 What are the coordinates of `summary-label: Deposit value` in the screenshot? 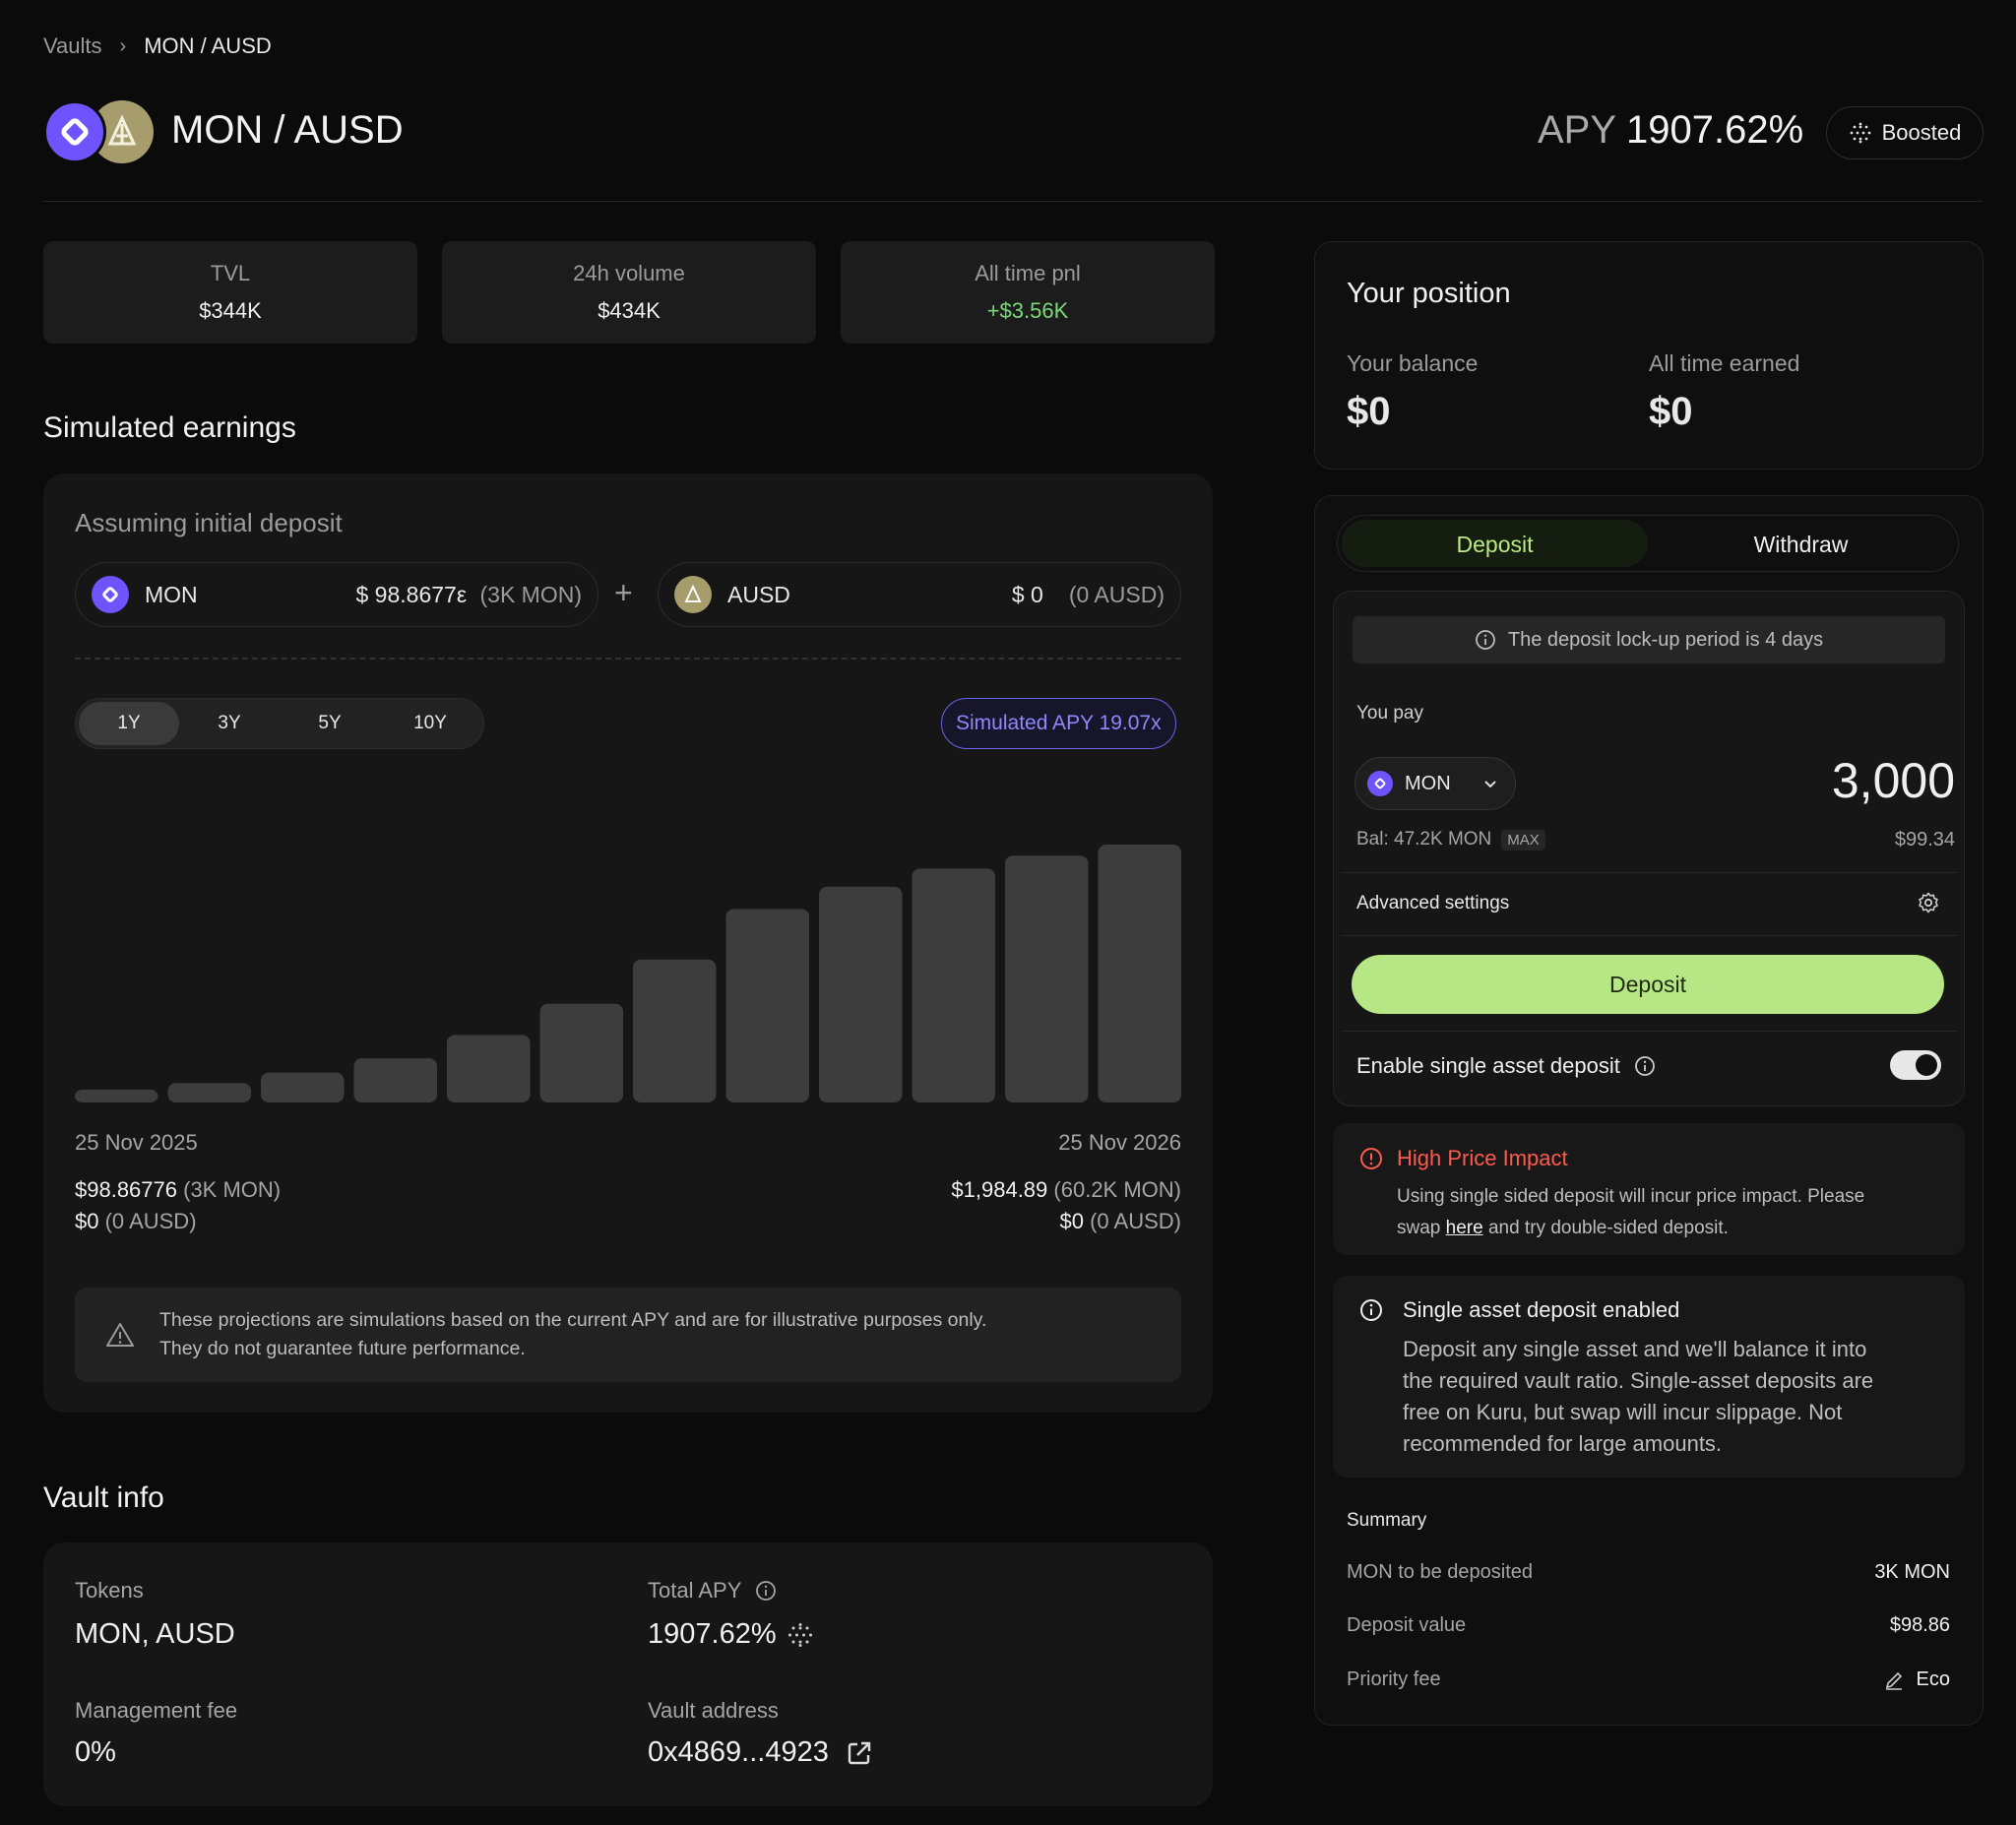 It's located at (1407, 1625).